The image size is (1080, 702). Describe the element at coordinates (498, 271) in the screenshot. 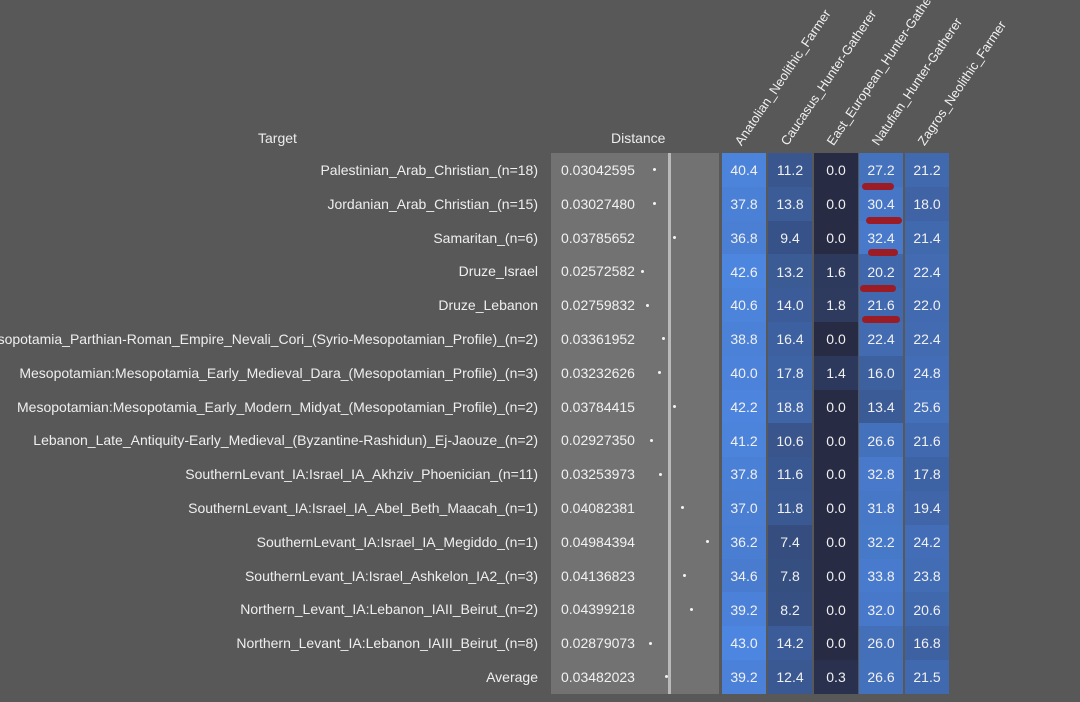

I see `target-label: Druze_Israel` at that location.